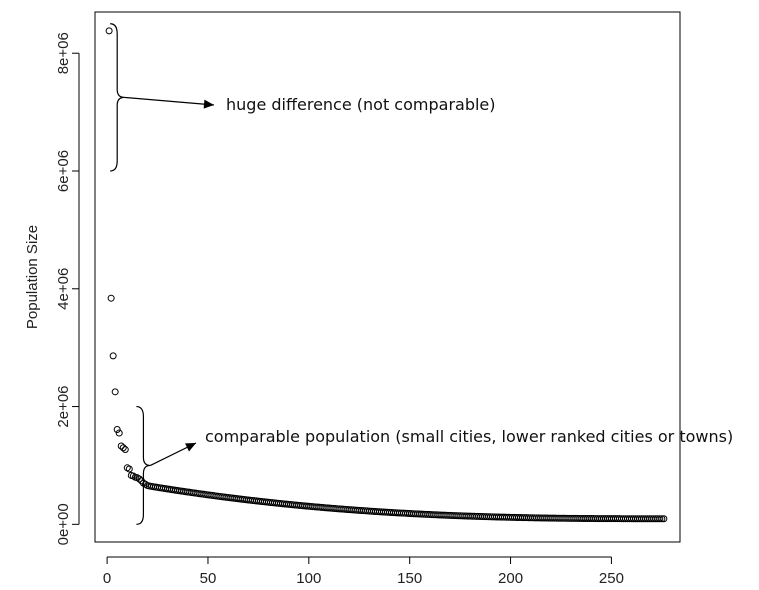 Image resolution: width=759 pixels, height=590 pixels. Describe the element at coordinates (208, 578) in the screenshot. I see `x-tick-label: 50` at that location.